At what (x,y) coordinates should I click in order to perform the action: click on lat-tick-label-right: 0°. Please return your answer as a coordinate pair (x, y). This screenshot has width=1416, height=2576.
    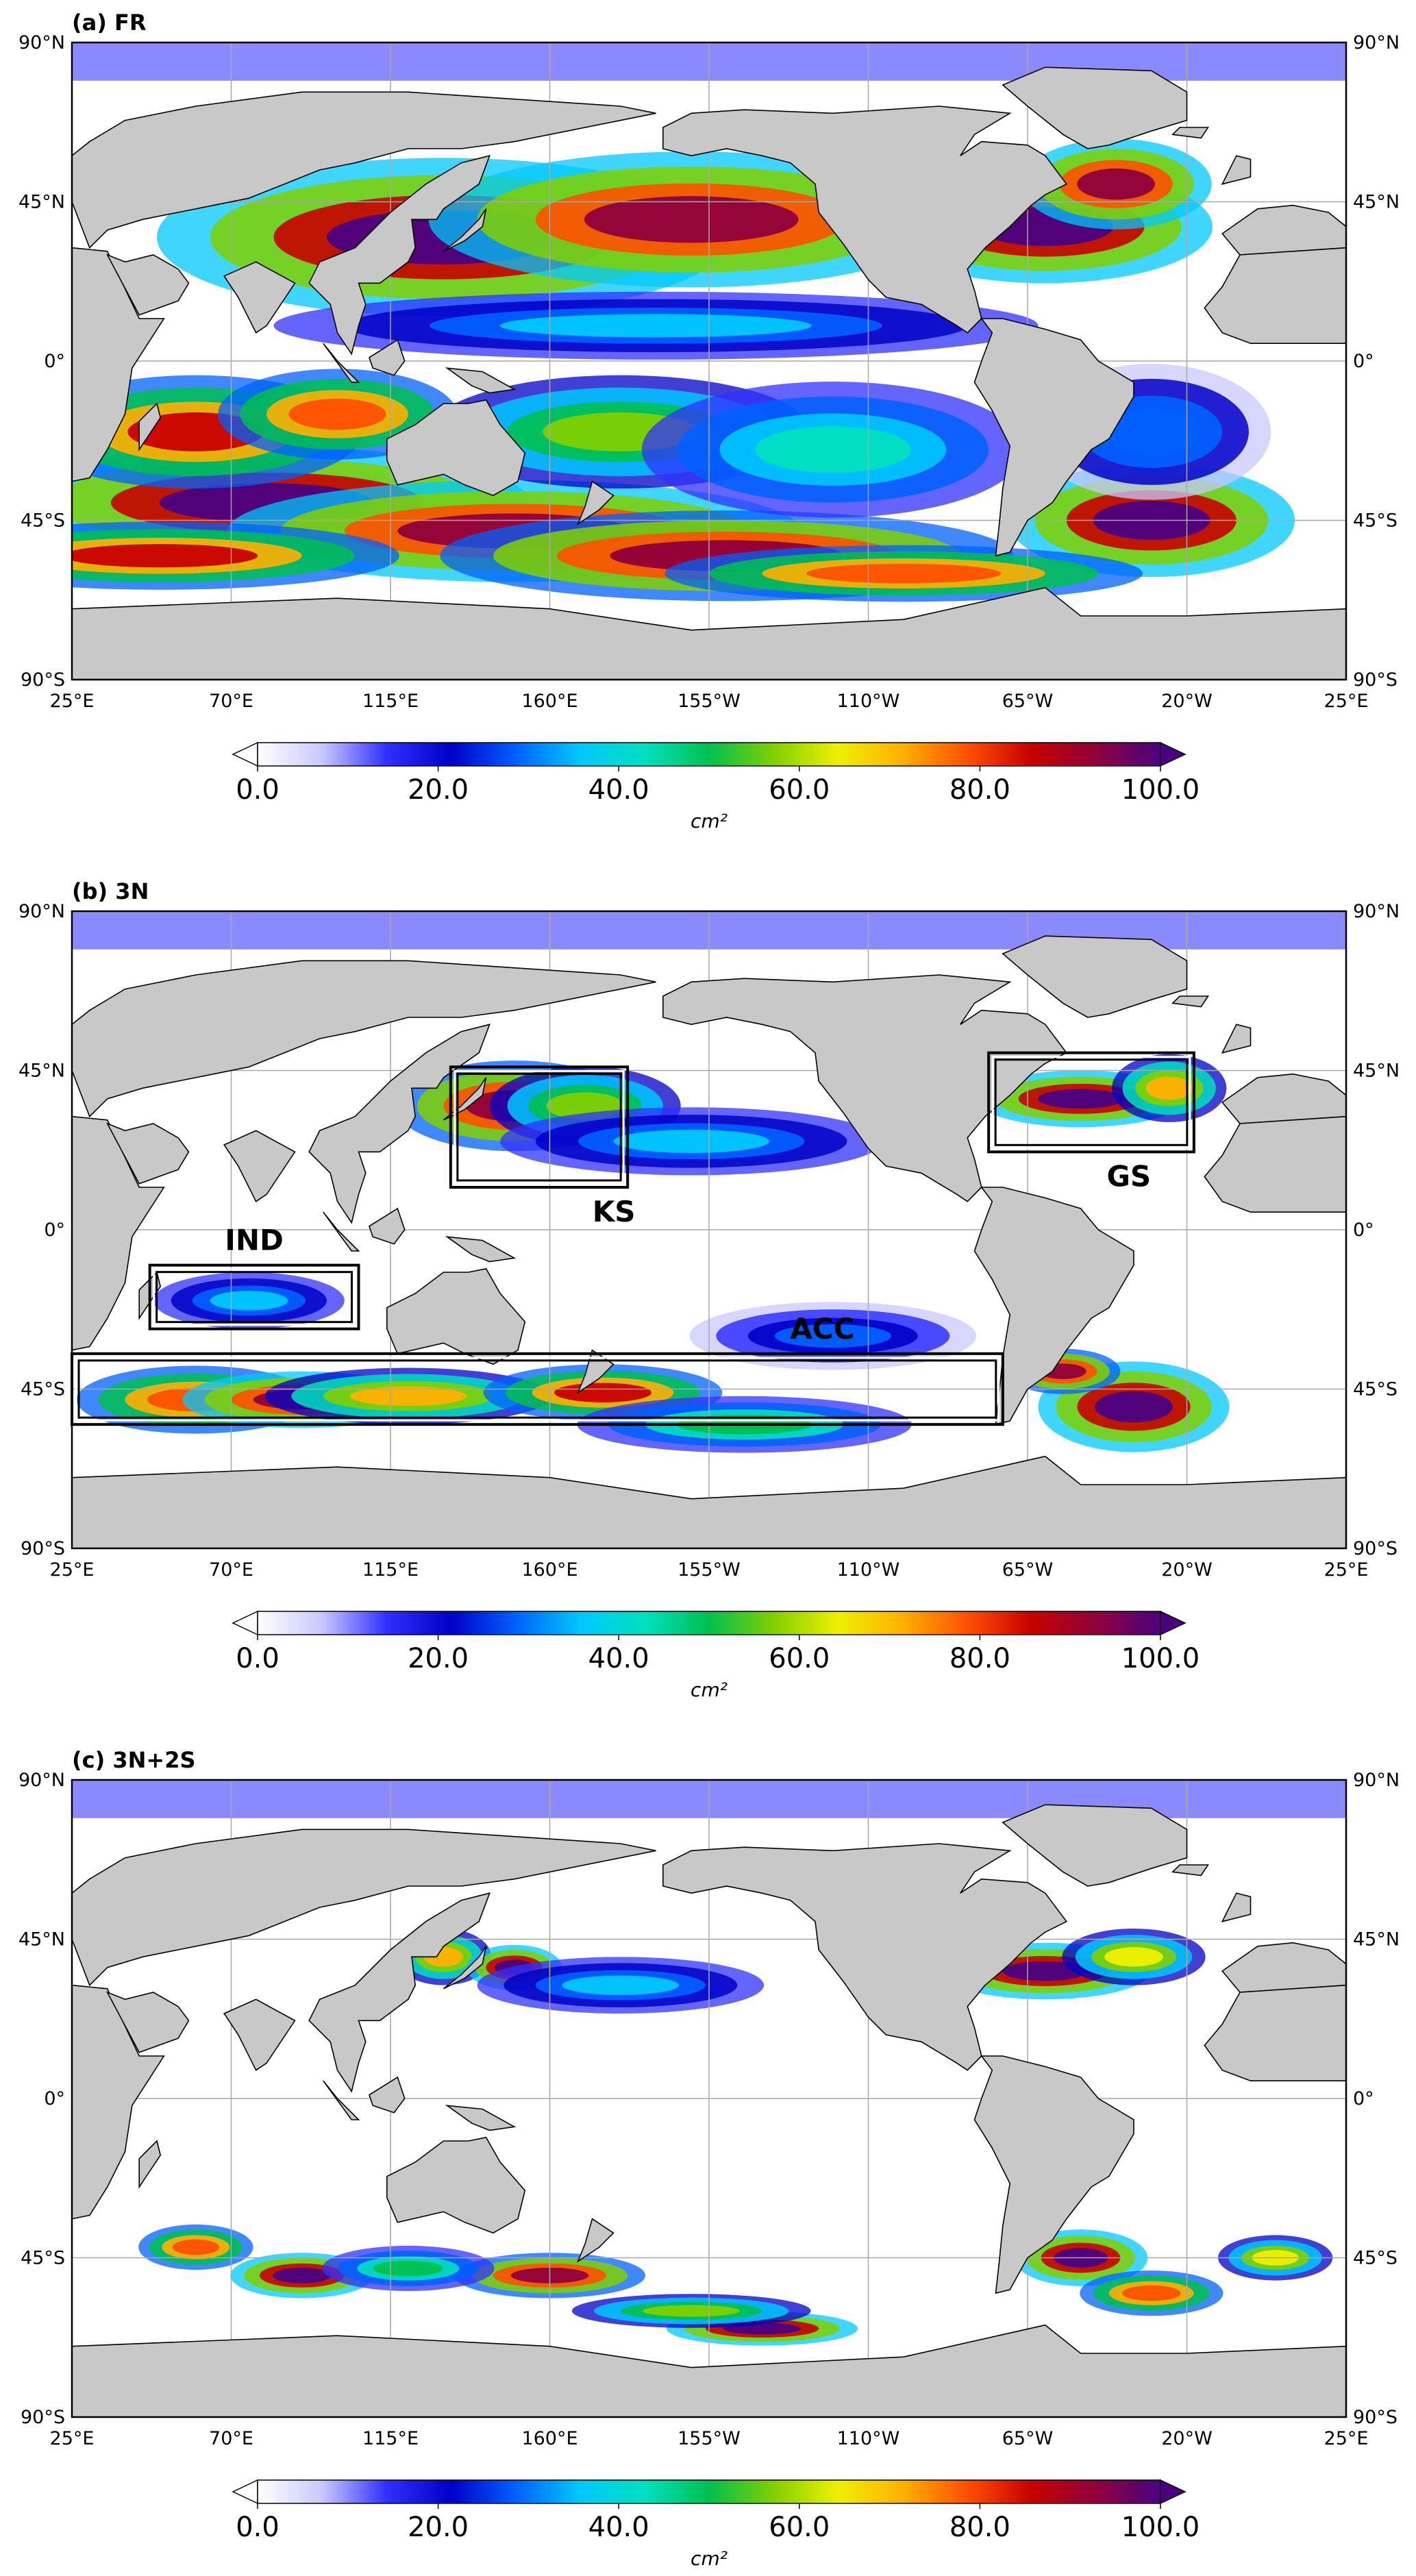
    Looking at the image, I should click on (1363, 1230).